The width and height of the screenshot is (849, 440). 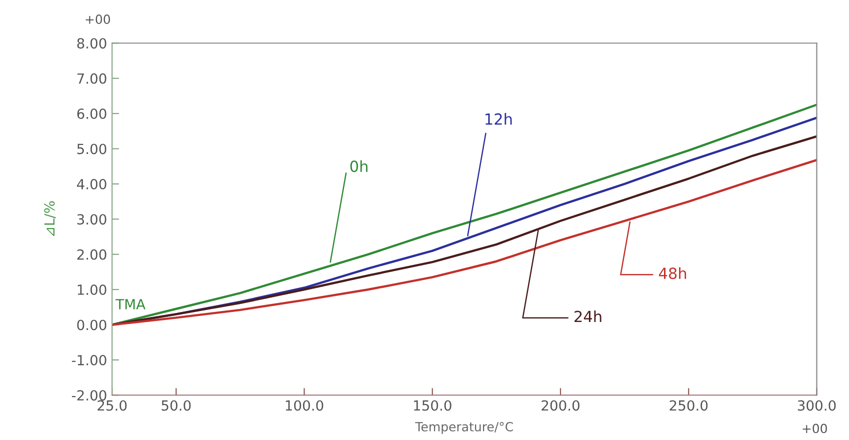 I want to click on y-tick-label: 3.00, so click(x=91, y=219).